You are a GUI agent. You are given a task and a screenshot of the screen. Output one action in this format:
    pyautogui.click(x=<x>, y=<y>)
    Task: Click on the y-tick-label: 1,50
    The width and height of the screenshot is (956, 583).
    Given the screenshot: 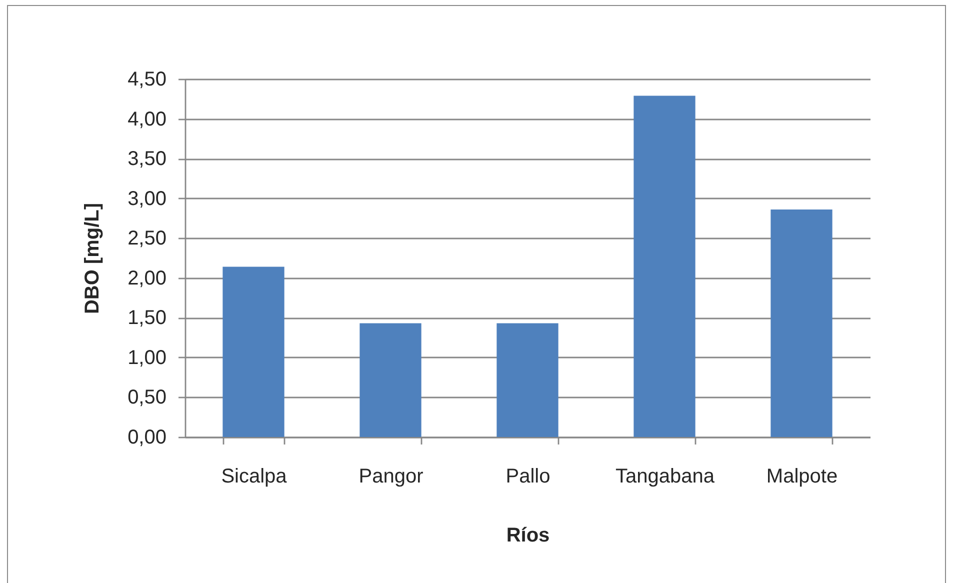 What is the action you would take?
    pyautogui.click(x=147, y=318)
    